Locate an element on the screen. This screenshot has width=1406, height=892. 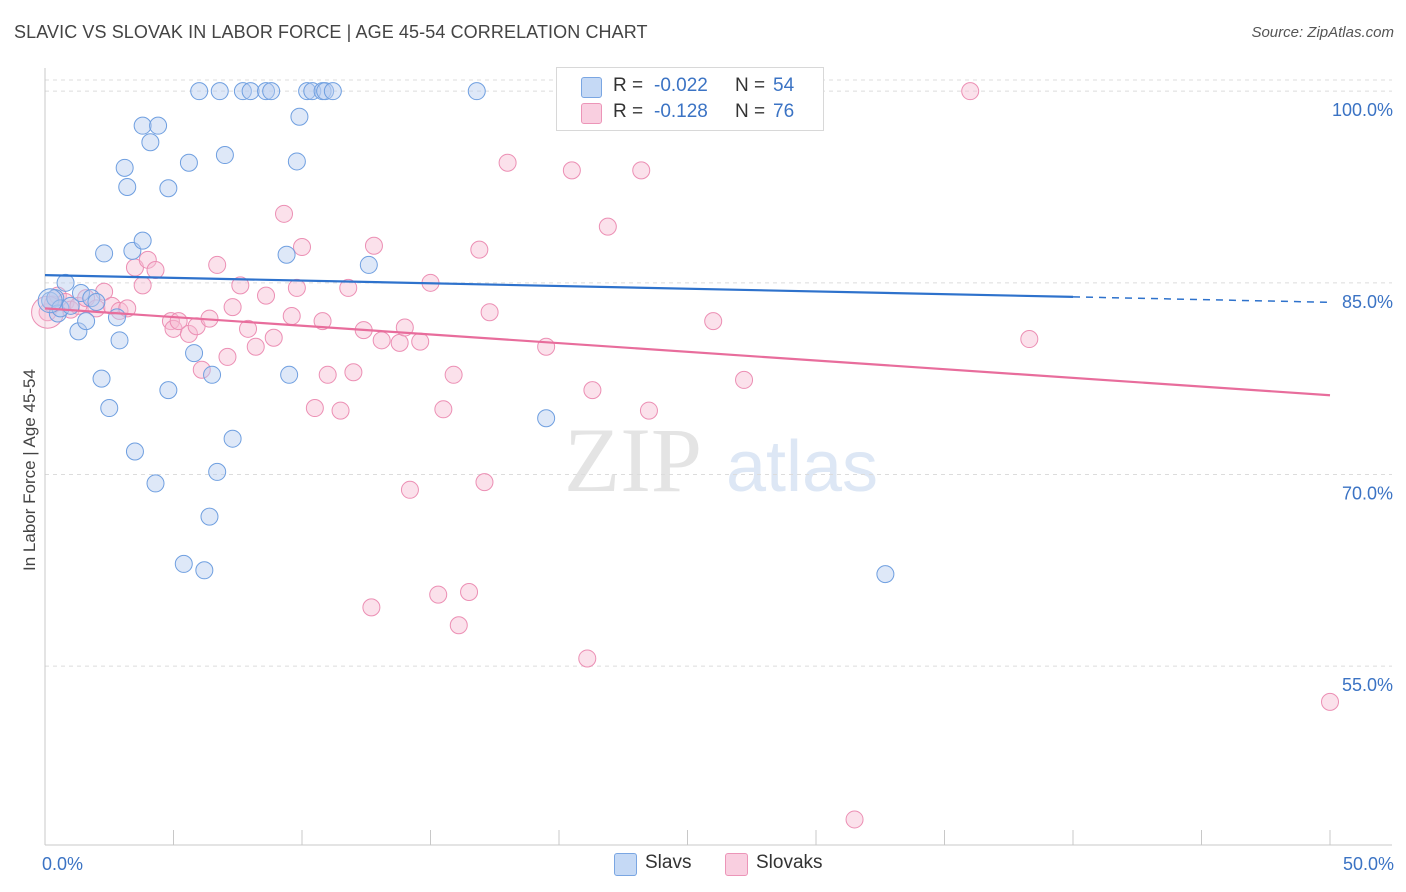
slavs-cluster-point is located at coordinates (50, 301).